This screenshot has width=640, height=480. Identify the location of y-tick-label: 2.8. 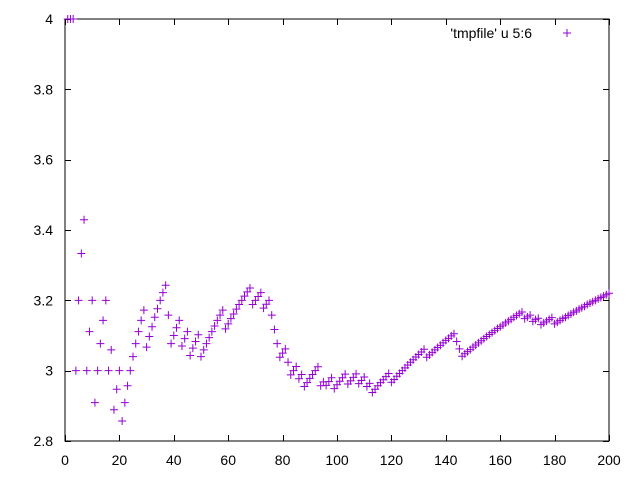
(44, 441).